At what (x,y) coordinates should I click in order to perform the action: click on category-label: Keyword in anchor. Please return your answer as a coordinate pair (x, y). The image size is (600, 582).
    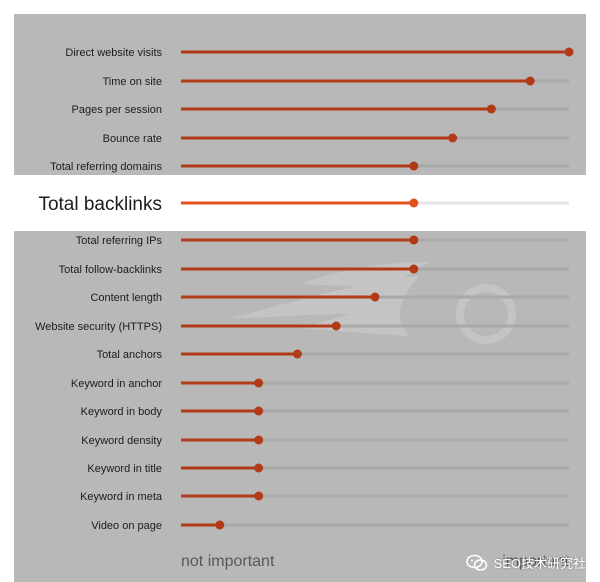
    Looking at the image, I should click on (116, 384).